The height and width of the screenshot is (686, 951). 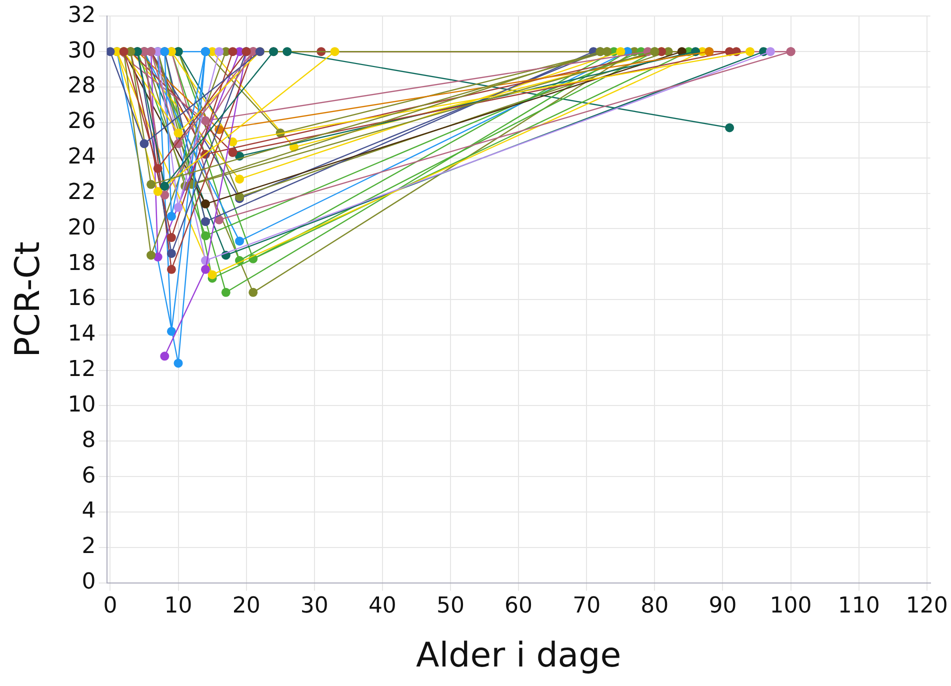 What do you see at coordinates (82, 192) in the screenshot?
I see `y-tick-label: 22` at bounding box center [82, 192].